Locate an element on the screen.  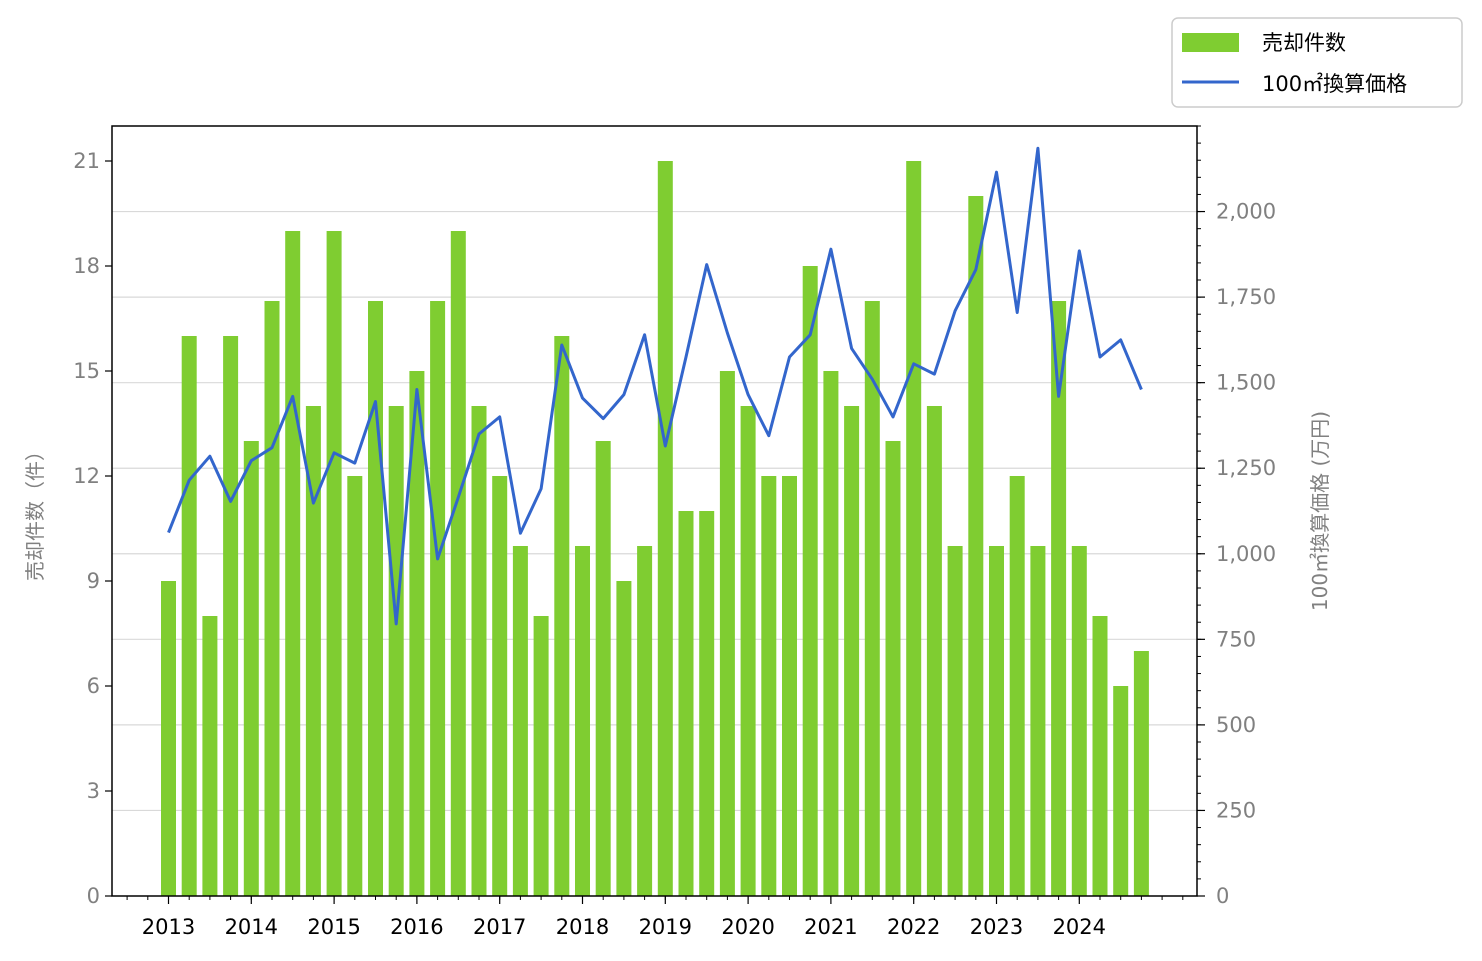
right-tick-label: 1,250 is located at coordinates (1246, 468).